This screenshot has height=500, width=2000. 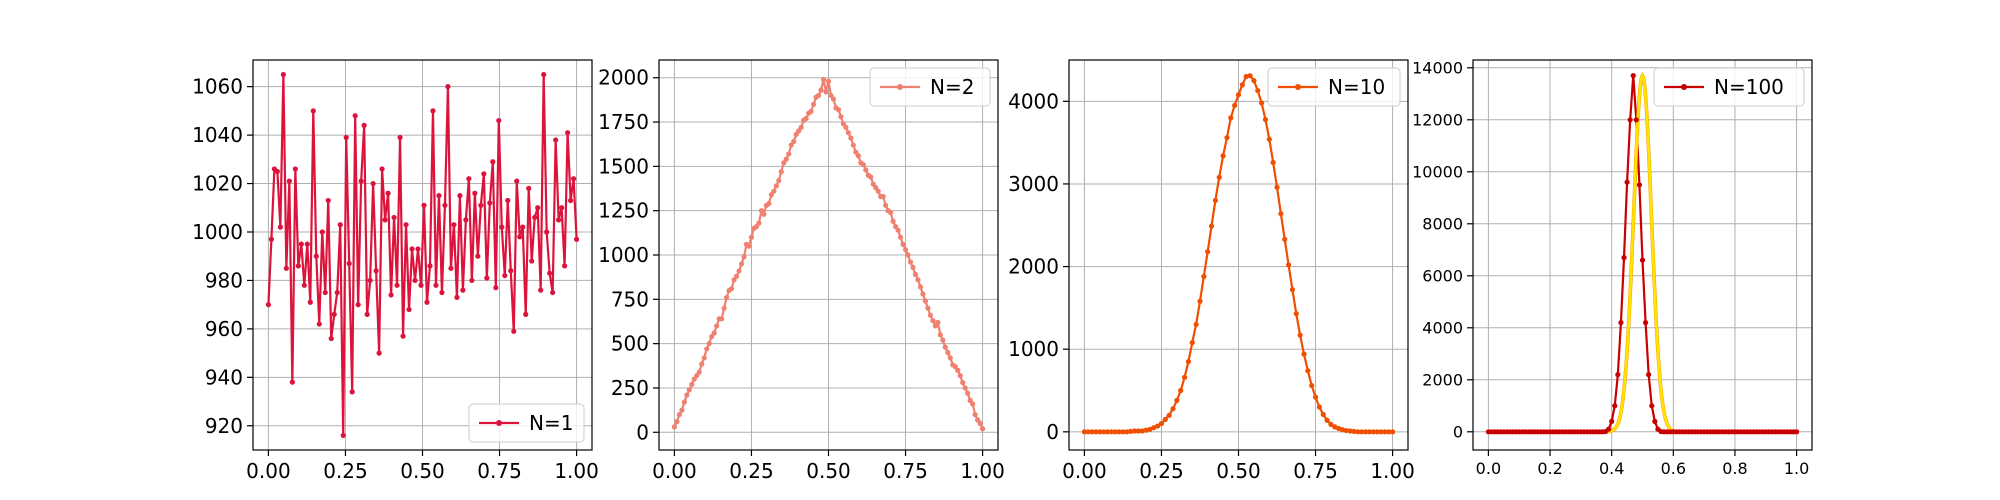 What do you see at coordinates (1238, 471) in the screenshot?
I see `x-tick-label: 0.50` at bounding box center [1238, 471].